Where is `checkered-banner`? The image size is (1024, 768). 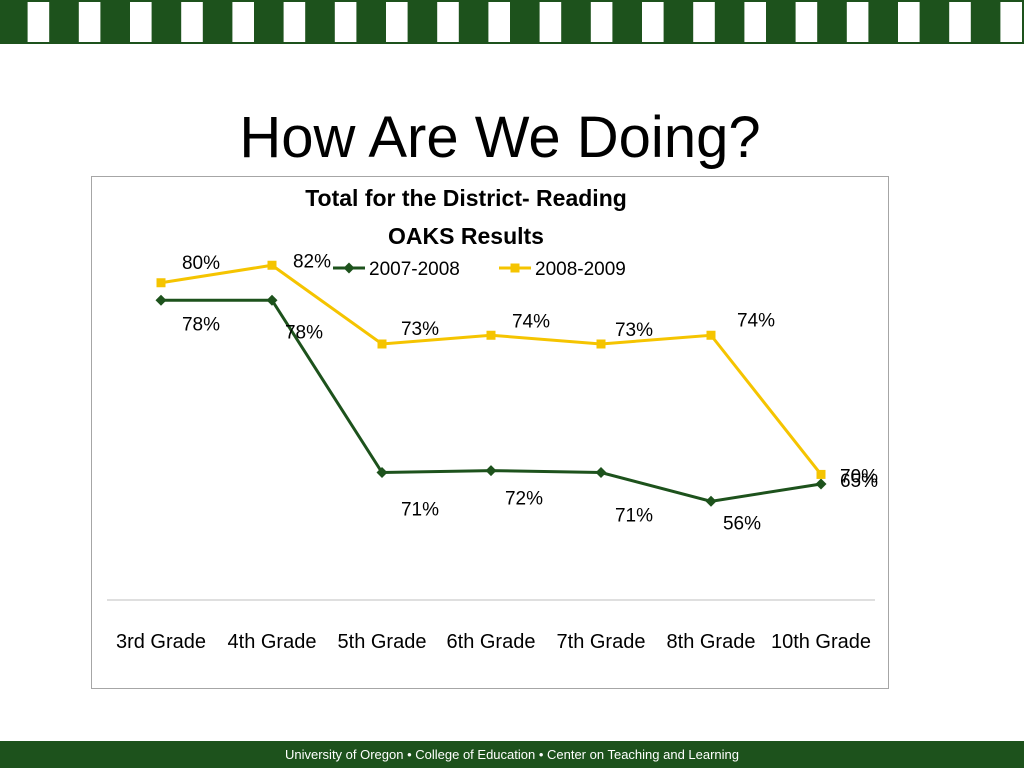 checkered-banner is located at coordinates (512, 22).